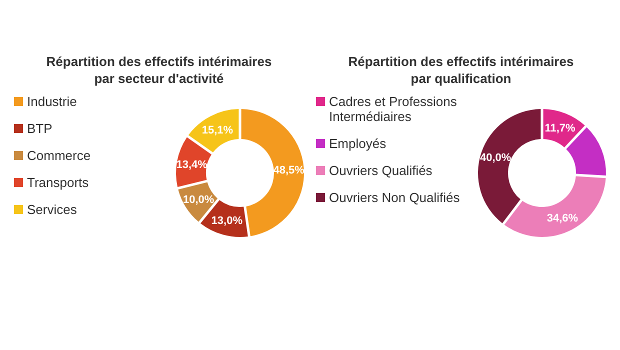 Image resolution: width=620 pixels, height=350 pixels. What do you see at coordinates (358, 143) in the screenshot?
I see `legend-label: Employés` at bounding box center [358, 143].